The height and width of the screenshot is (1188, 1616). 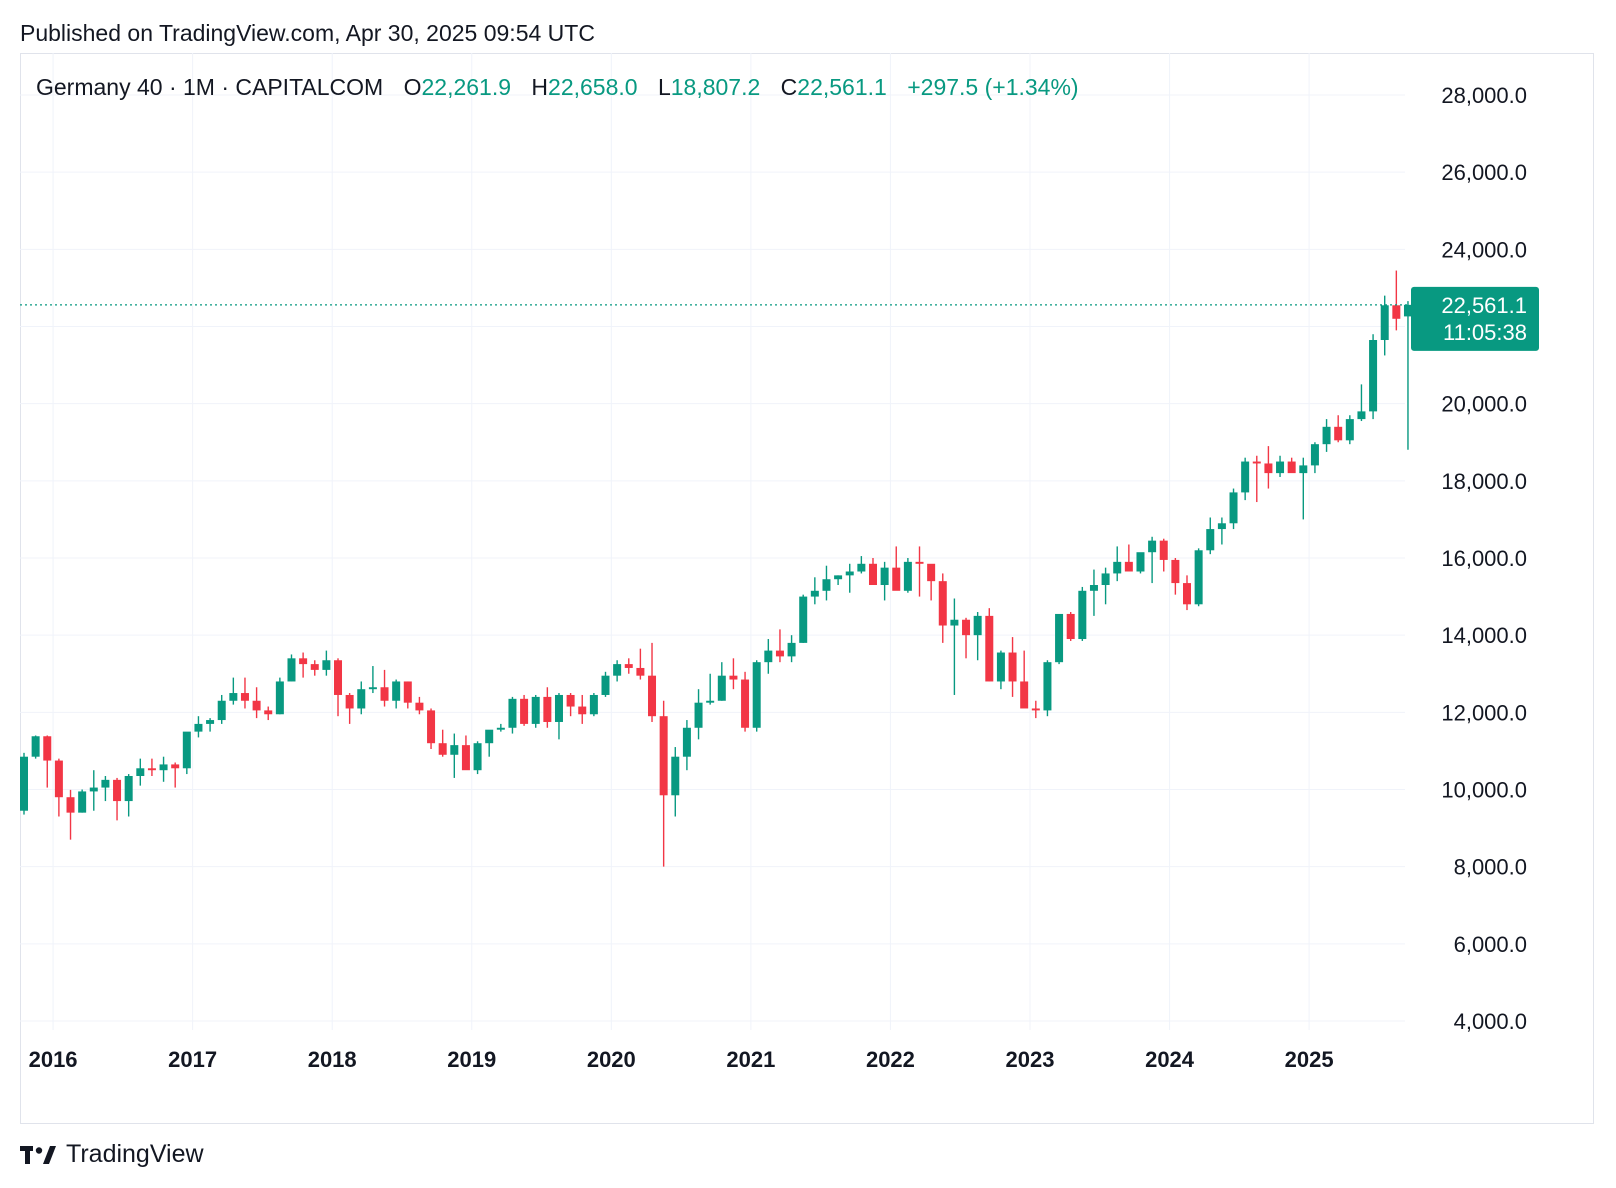 What do you see at coordinates (1170, 1059) in the screenshot?
I see `x-tick-label: 2024` at bounding box center [1170, 1059].